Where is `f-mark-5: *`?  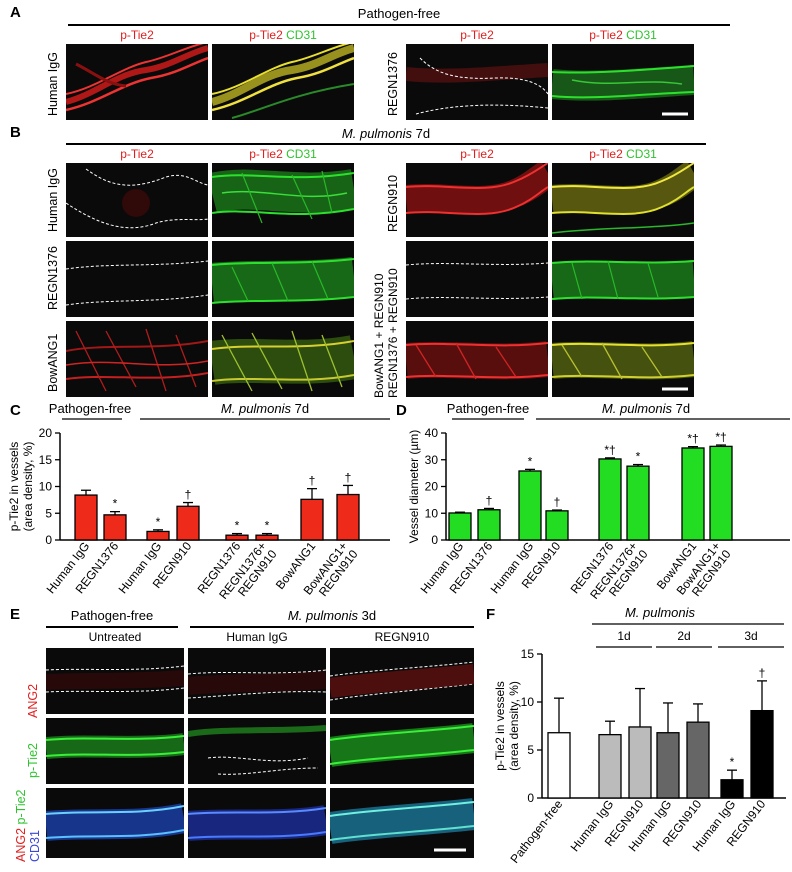
f-mark-5: * is located at coordinates (732, 762).